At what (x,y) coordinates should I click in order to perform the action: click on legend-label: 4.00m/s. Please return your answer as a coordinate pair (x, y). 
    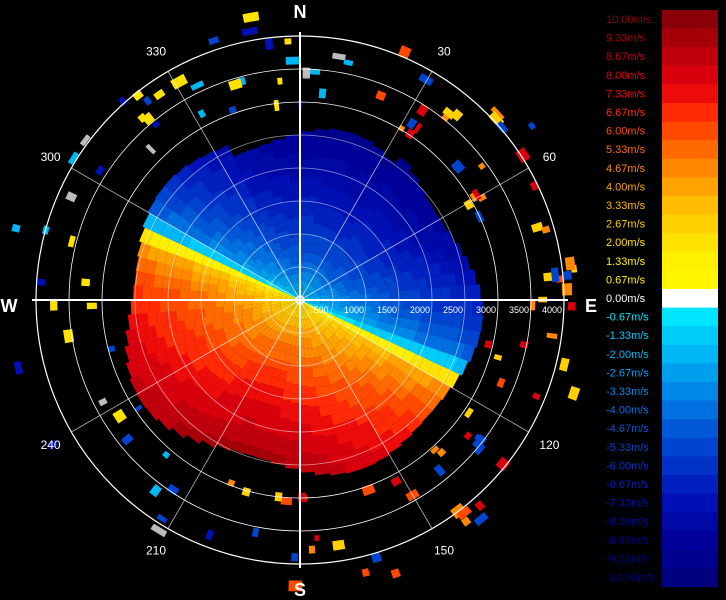
    Looking at the image, I should click on (626, 187).